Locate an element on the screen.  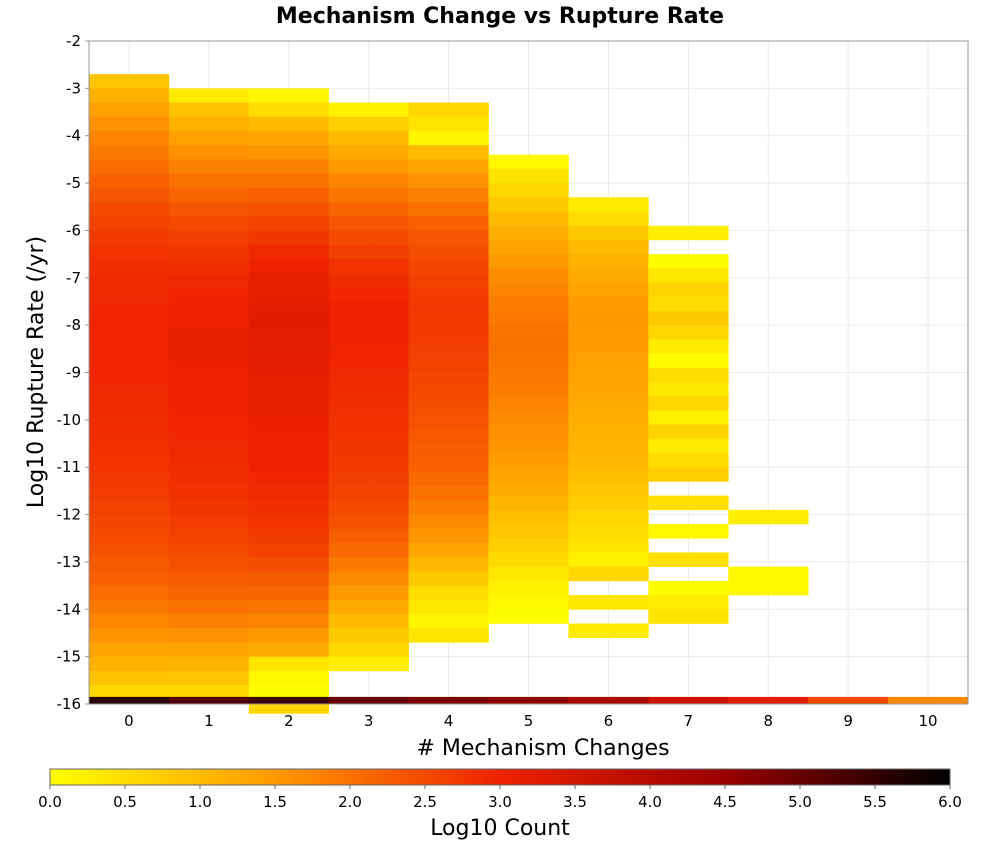
y-axis-ticks: -2 -3 -4 -5 -6 -7 -8 -9 -10 -11 -12 -13 -14 -15 -16 is located at coordinates (73, 372).